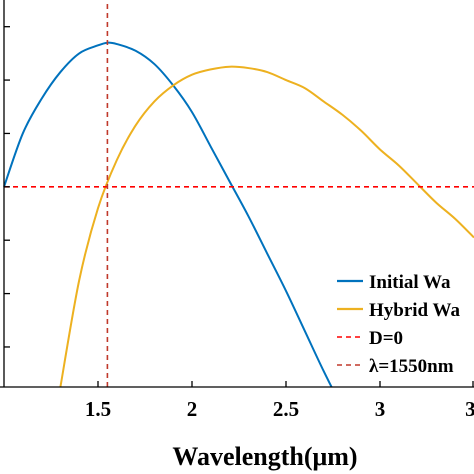 The image size is (474, 474). What do you see at coordinates (98, 409) in the screenshot?
I see `x-tick-label-1: 1.5` at bounding box center [98, 409].